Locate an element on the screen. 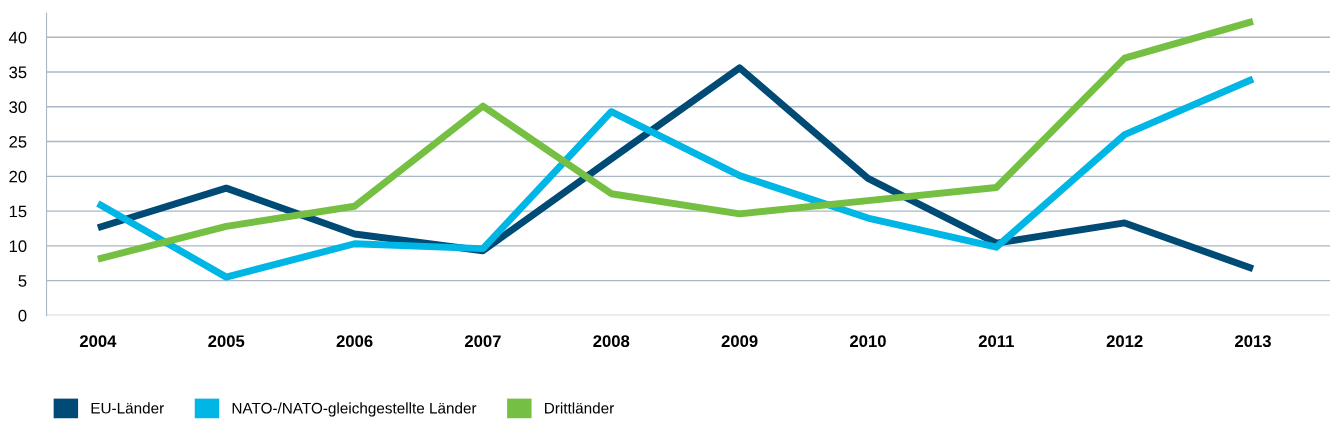 The height and width of the screenshot is (432, 1330). y-tick-label: 40 is located at coordinates (17, 37).